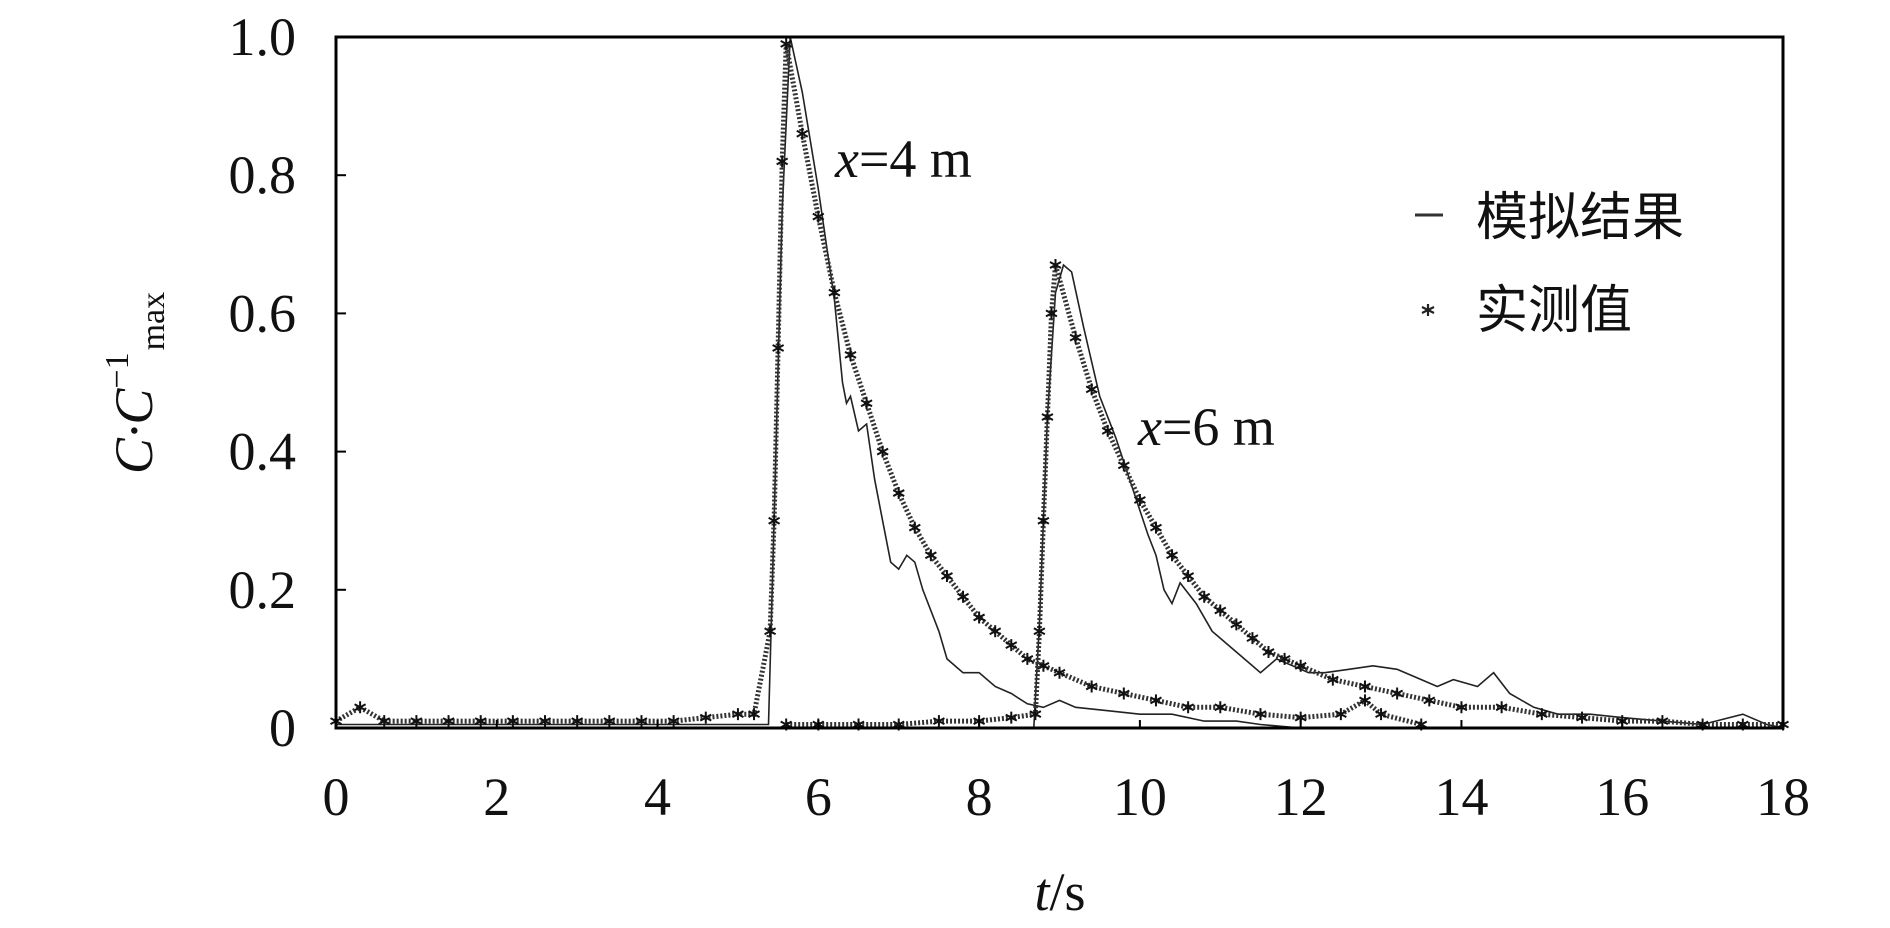  What do you see at coordinates (263, 313) in the screenshot?
I see `y-tick-label: 0.6` at bounding box center [263, 313].